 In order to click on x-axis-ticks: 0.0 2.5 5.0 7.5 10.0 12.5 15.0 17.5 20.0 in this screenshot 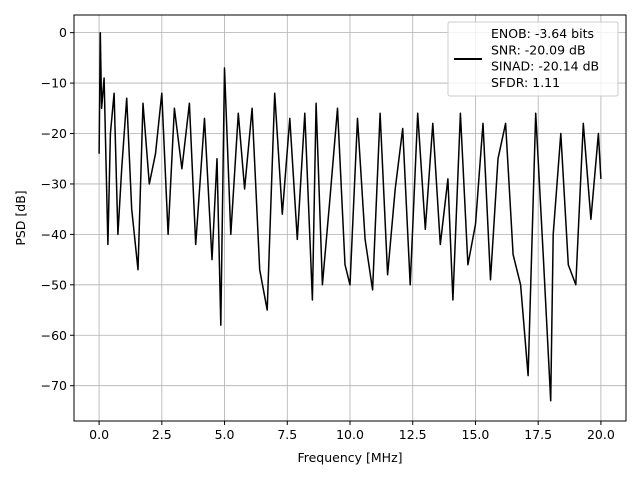, I will do `click(352, 431)`.